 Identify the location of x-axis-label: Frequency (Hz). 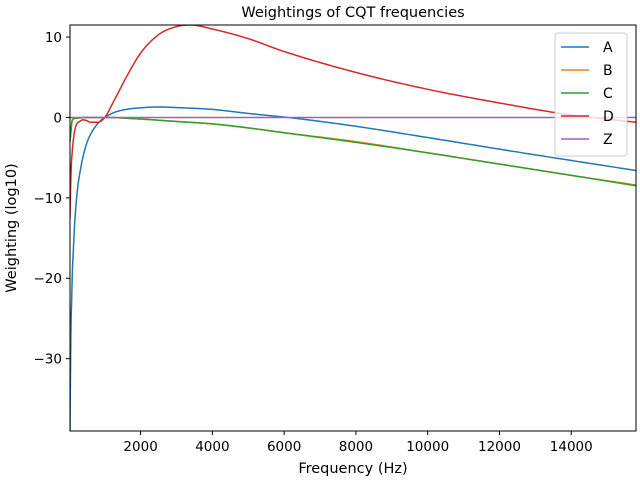
(352, 469).